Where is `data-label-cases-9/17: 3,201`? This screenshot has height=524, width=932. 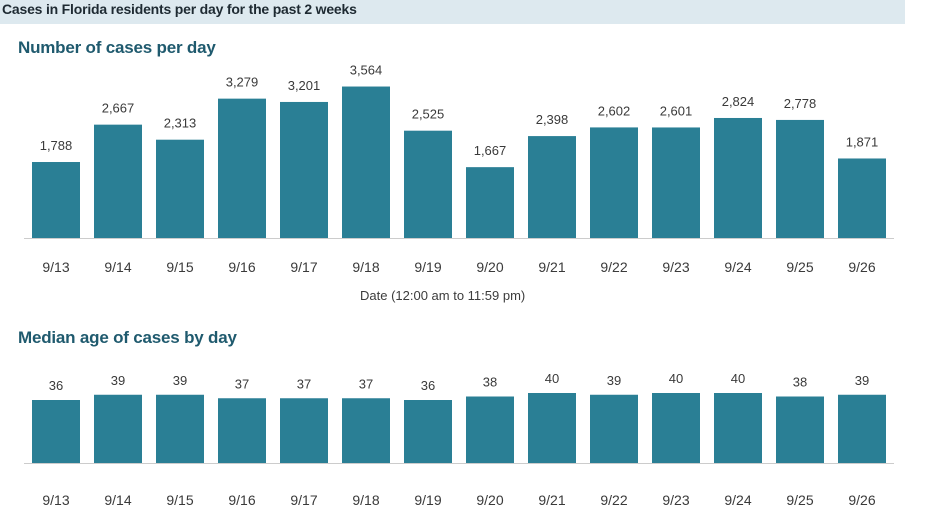 data-label-cases-9/17: 3,201 is located at coordinates (304, 85).